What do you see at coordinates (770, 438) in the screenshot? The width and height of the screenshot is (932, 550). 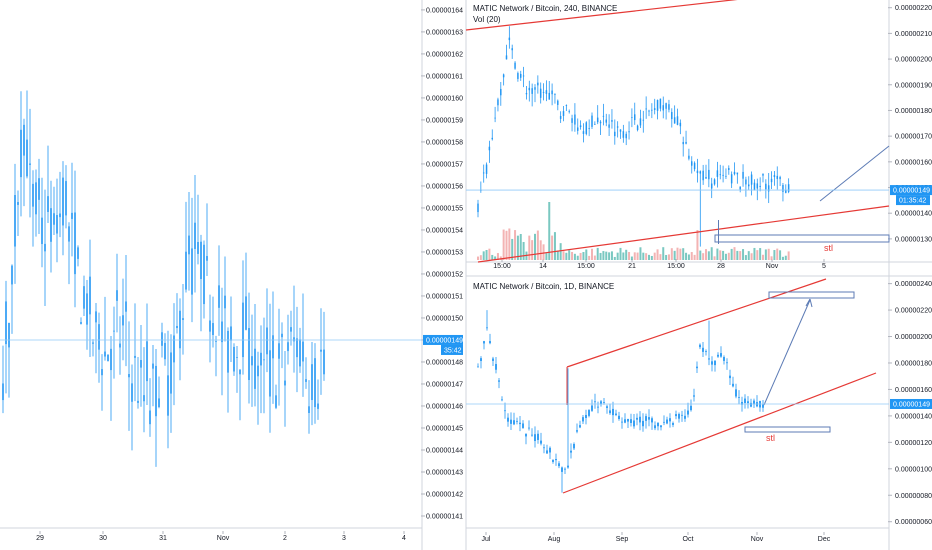 I see `stop-loss-label: stl` at bounding box center [770, 438].